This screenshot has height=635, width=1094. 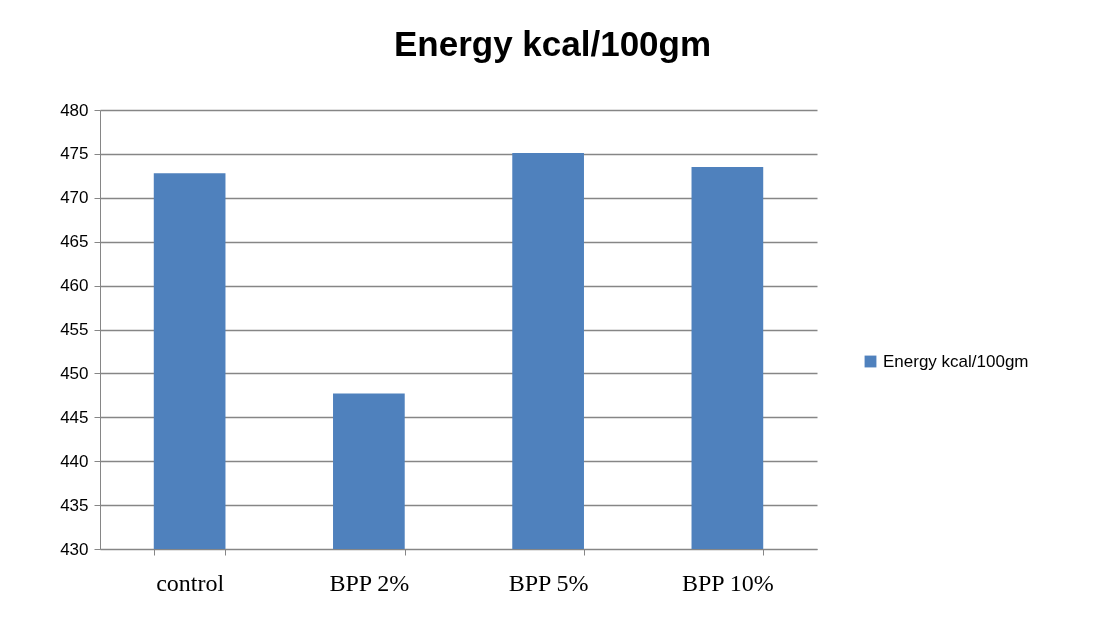 What do you see at coordinates (74, 286) in the screenshot?
I see `y-tick-label: 460` at bounding box center [74, 286].